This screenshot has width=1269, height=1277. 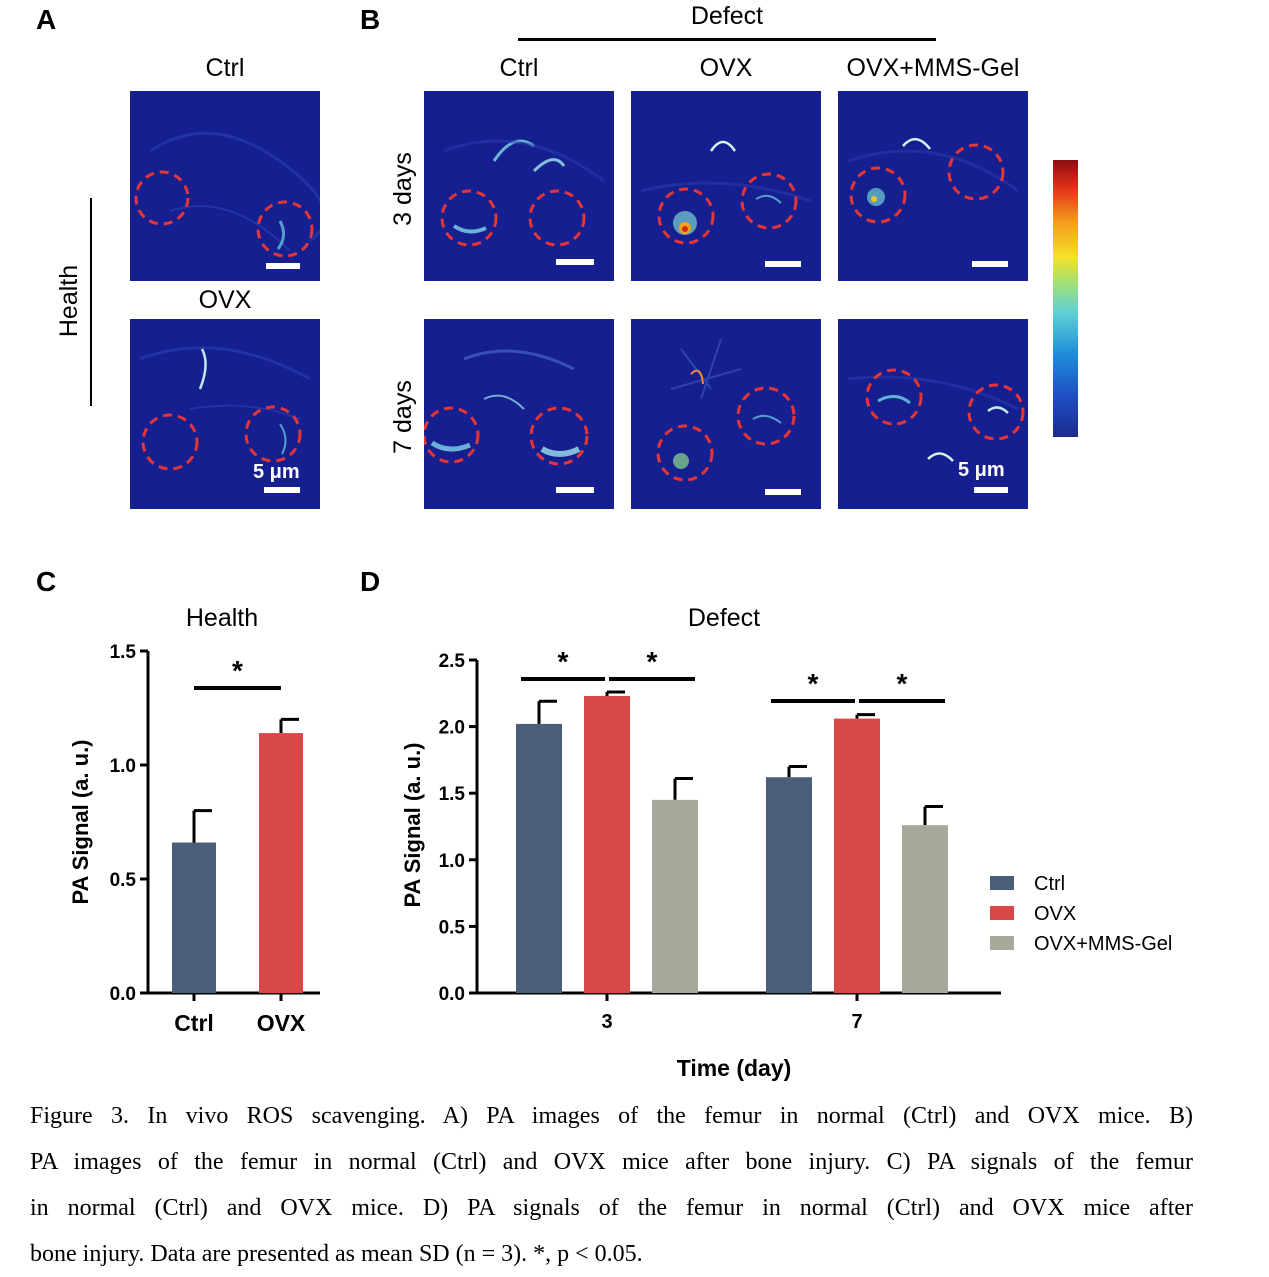 What do you see at coordinates (370, 581) in the screenshot?
I see `panel-label-d: D` at bounding box center [370, 581].